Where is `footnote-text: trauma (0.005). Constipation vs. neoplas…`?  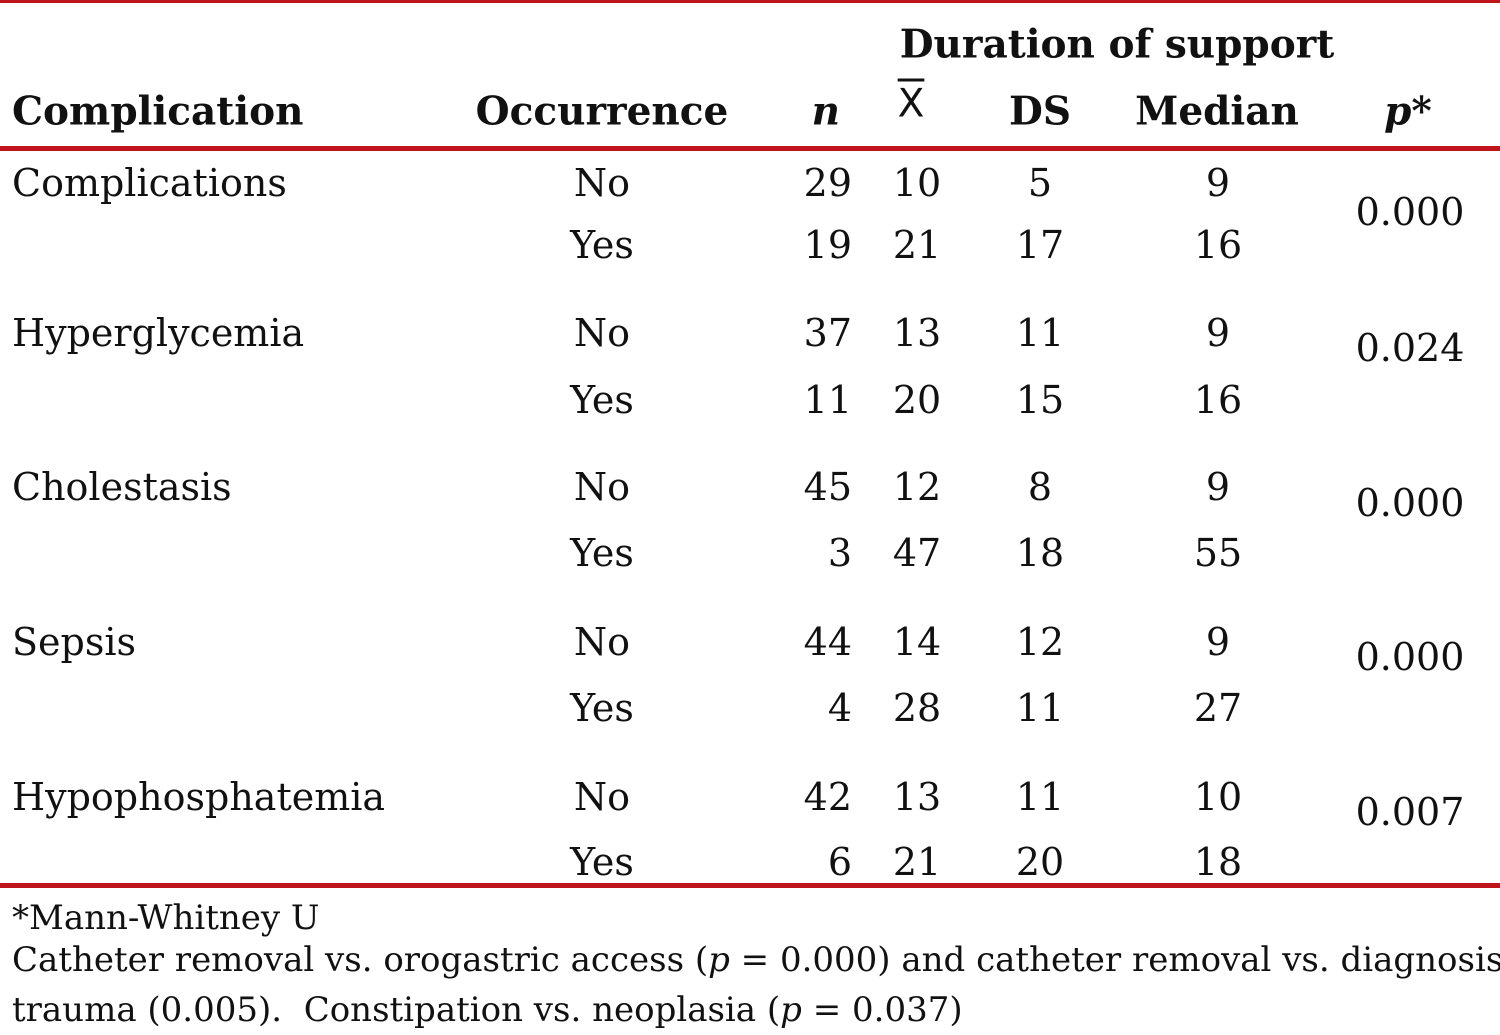 footnote-text: trauma (0.005). Constipation vs. neoplas… is located at coordinates (396, 1010).